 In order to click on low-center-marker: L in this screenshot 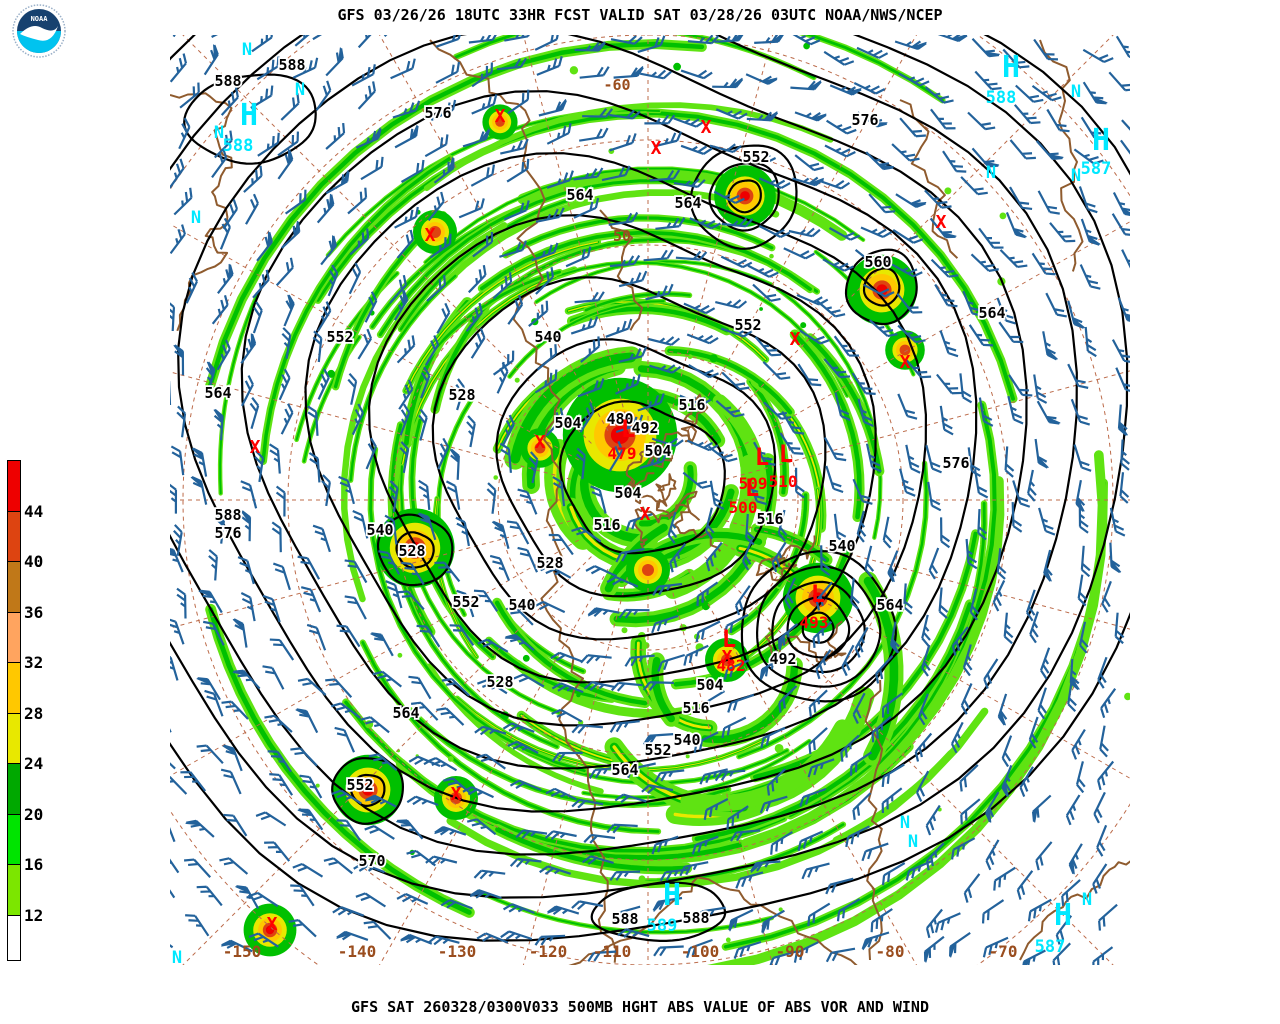, I will do `click(628, 429)`.